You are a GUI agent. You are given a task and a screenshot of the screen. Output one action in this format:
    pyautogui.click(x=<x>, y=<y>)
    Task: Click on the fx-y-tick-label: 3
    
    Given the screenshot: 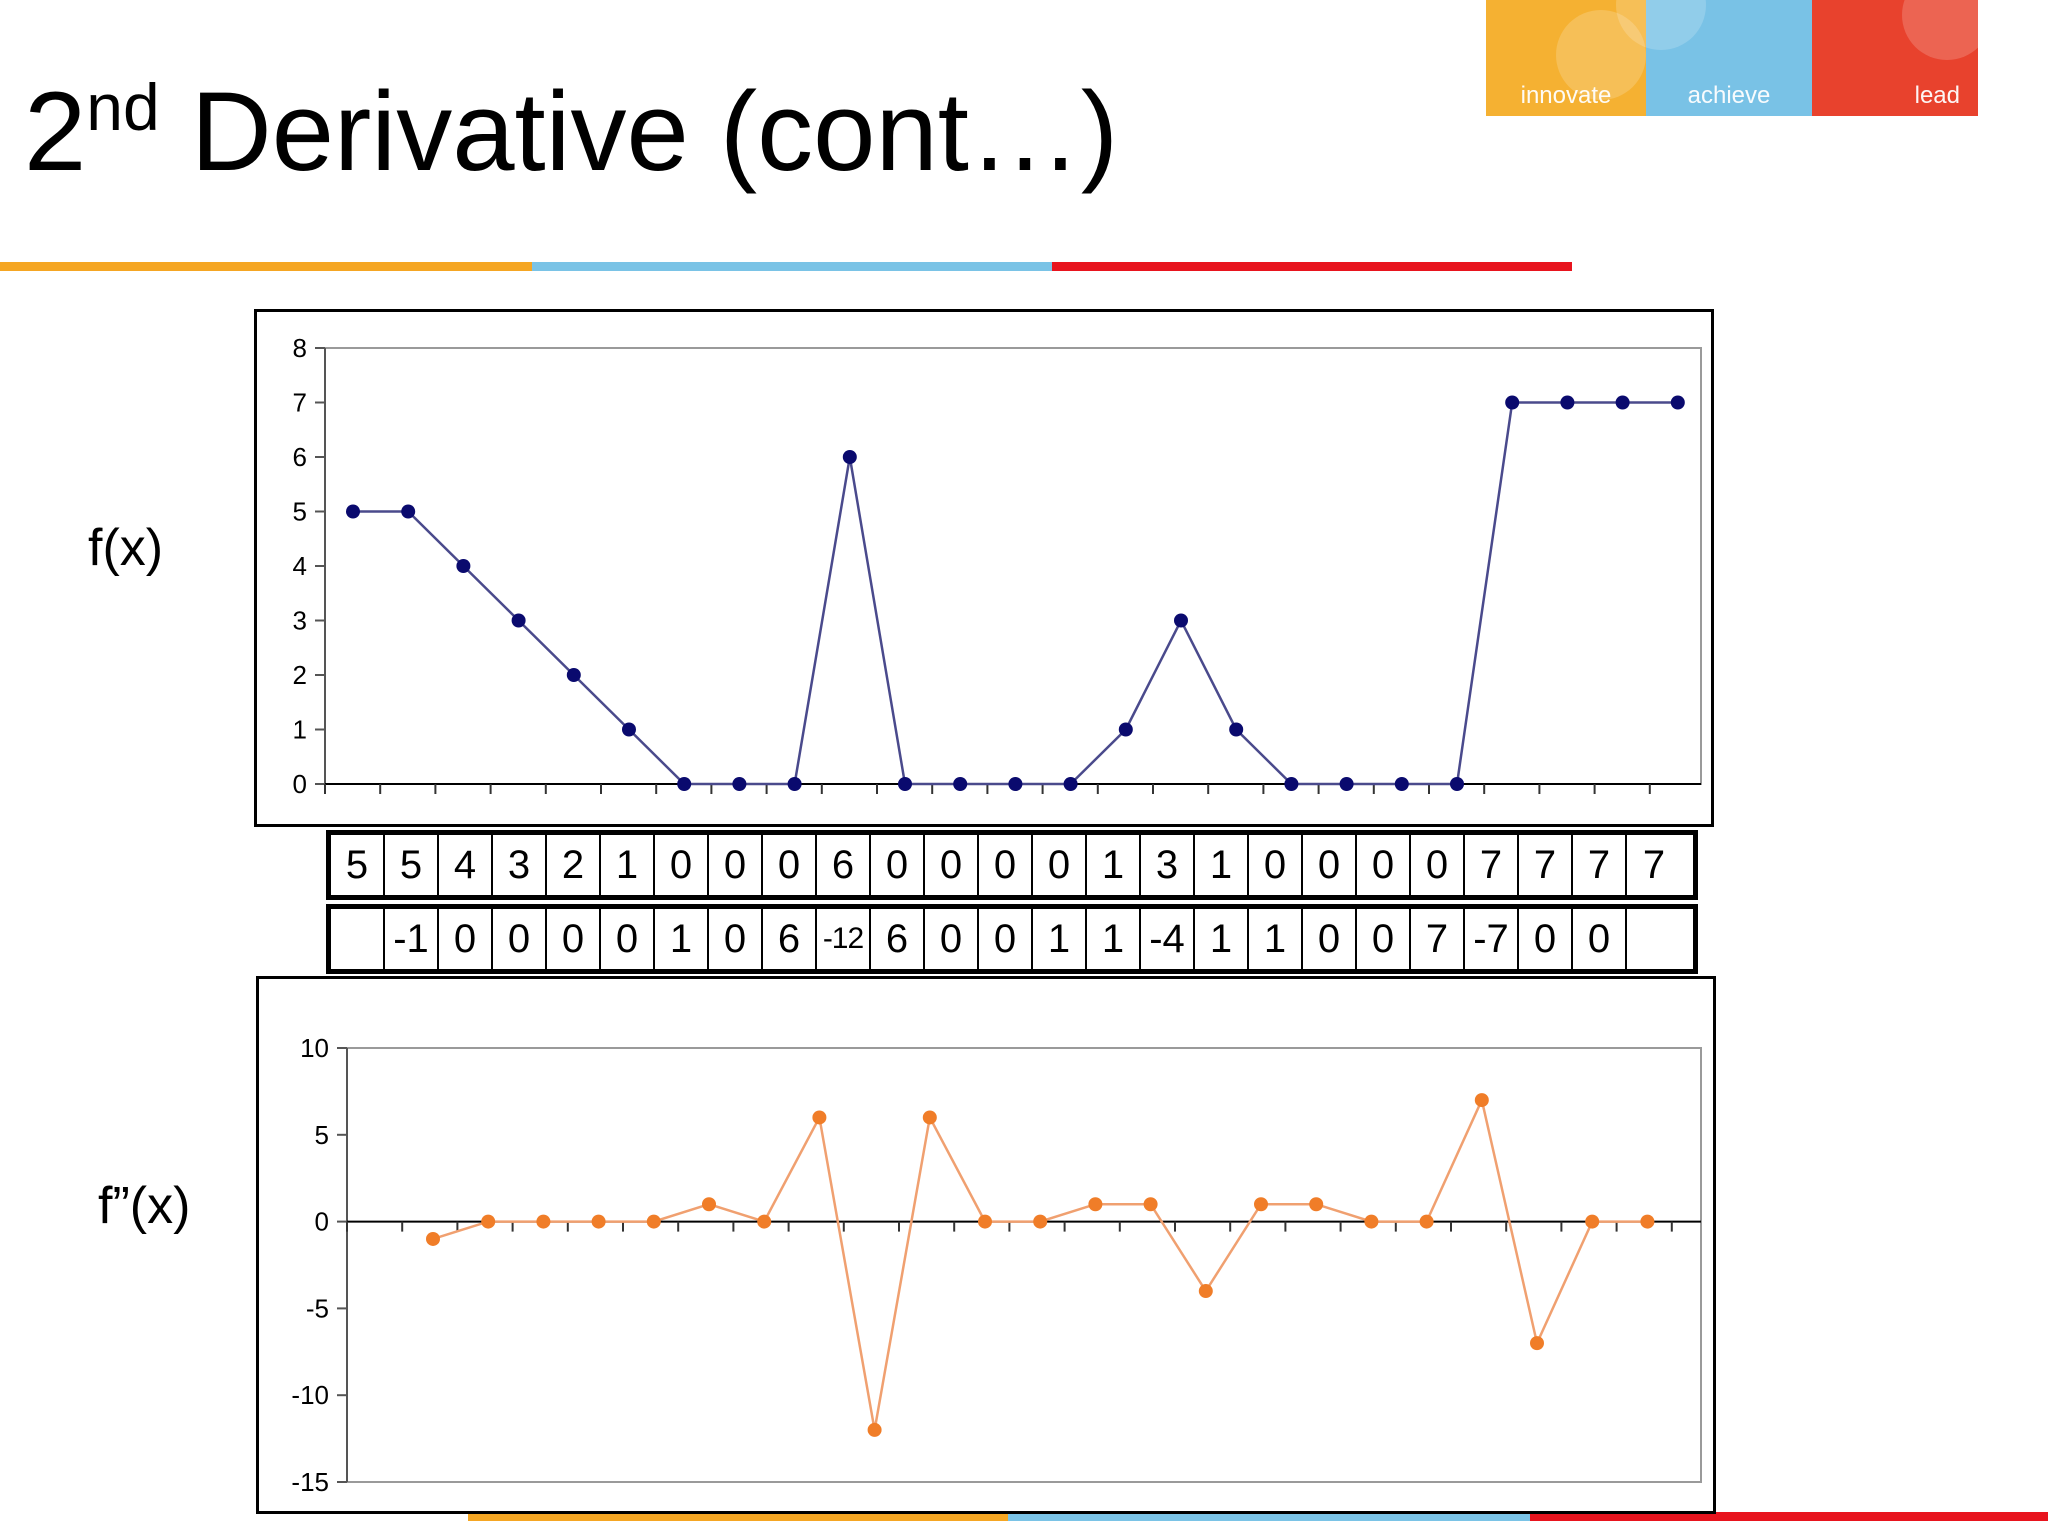 What is the action you would take?
    pyautogui.click(x=300, y=621)
    